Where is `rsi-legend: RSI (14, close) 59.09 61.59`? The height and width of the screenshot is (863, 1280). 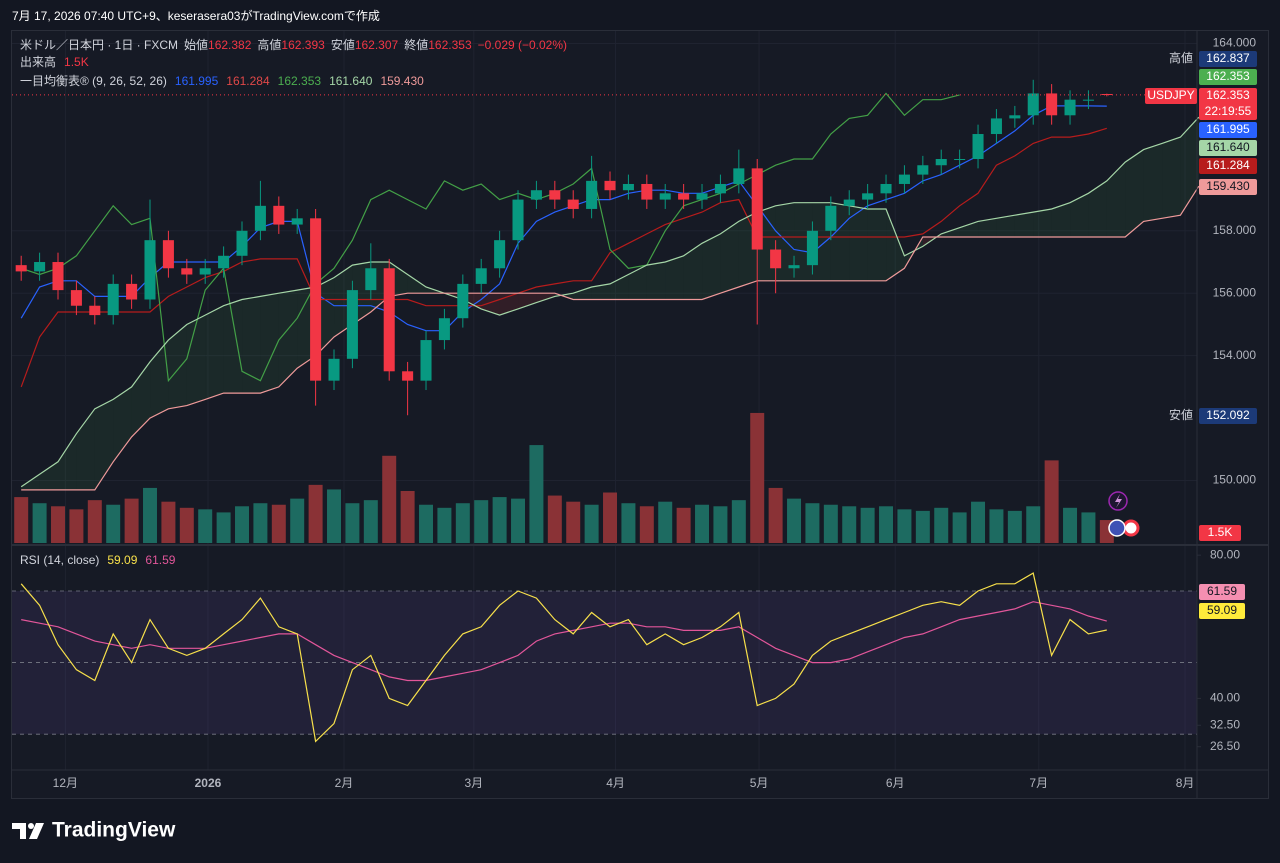
rsi-legend: RSI (14, close) 59.09 61.59 is located at coordinates (98, 560).